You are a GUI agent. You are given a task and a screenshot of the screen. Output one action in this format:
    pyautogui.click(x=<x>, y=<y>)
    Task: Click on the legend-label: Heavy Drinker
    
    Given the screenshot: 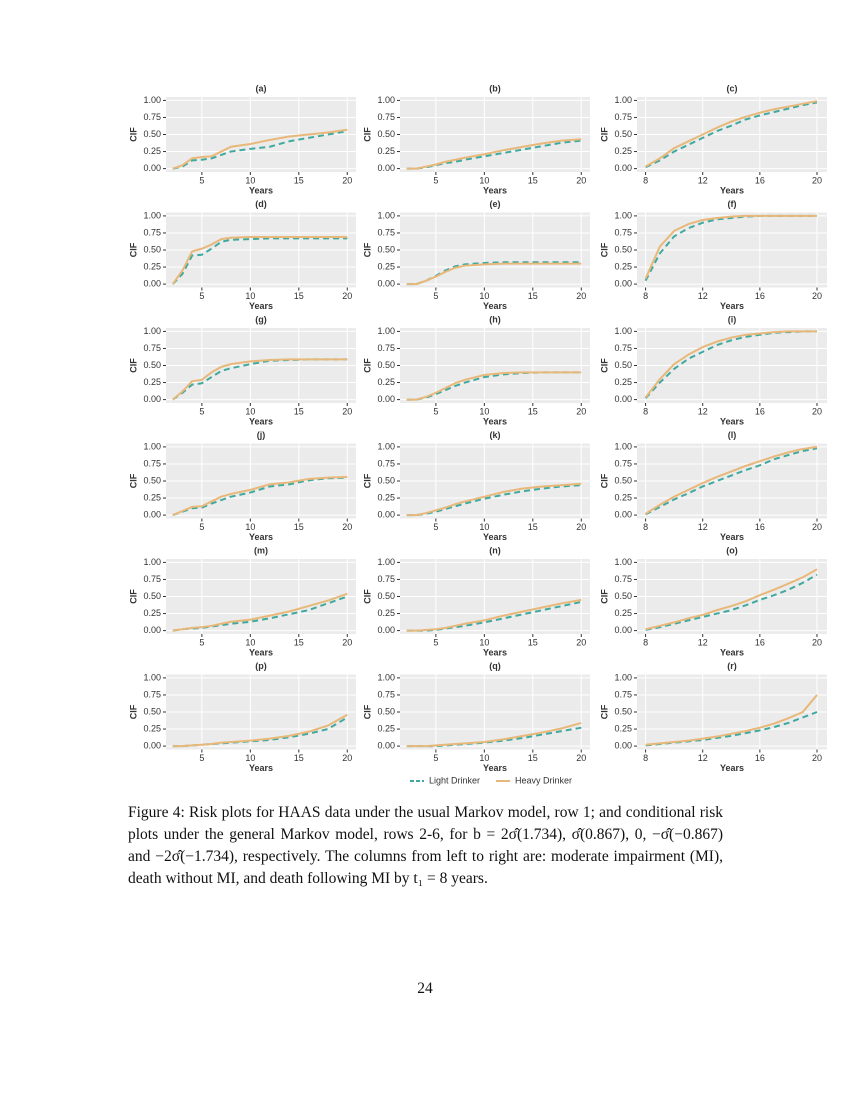 What is the action you would take?
    pyautogui.click(x=543, y=780)
    